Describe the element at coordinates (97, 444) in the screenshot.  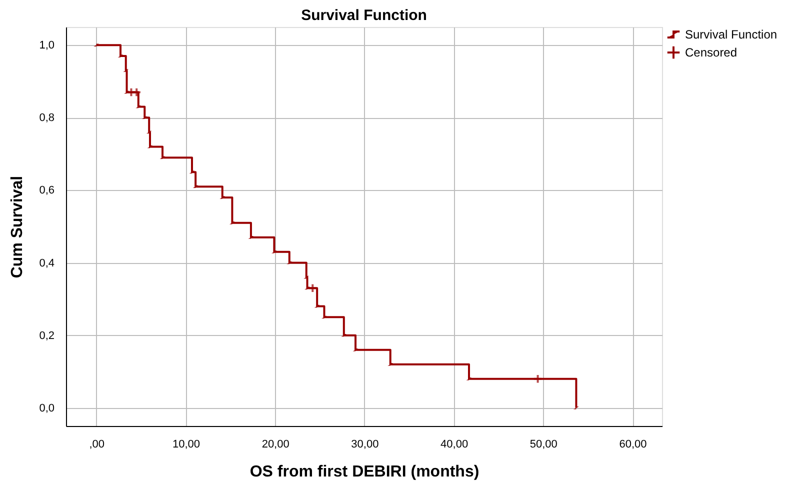
I see `x-tick-label: ,00` at that location.